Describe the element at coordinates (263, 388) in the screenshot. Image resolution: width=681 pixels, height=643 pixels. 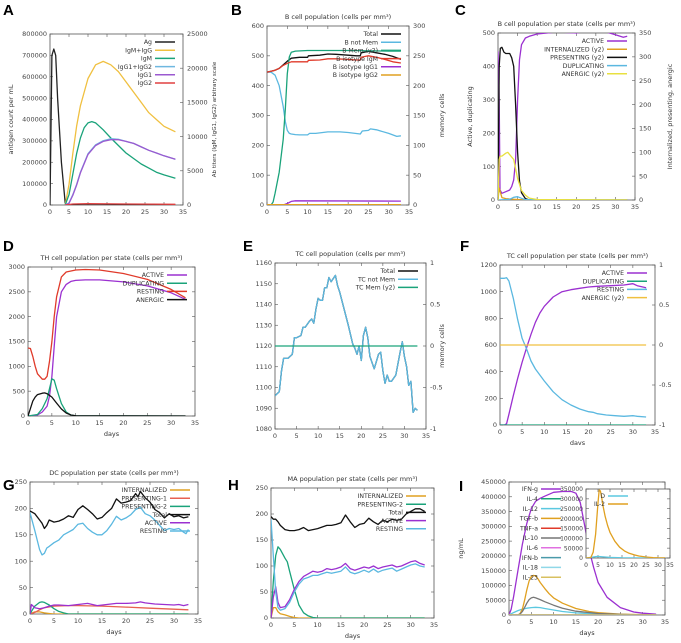
I see `y-tick-label: 1100` at that location.